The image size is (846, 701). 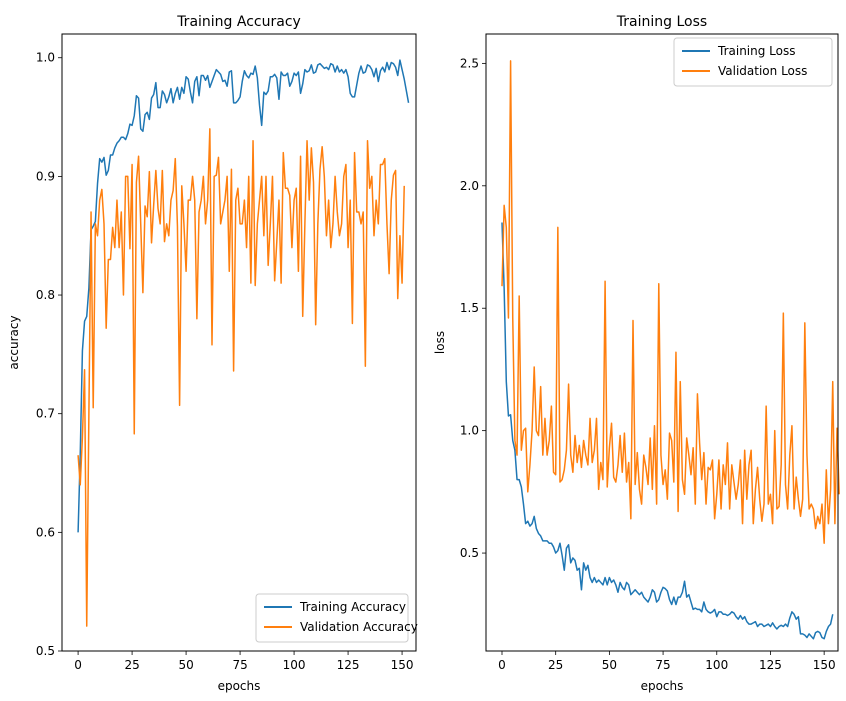 What do you see at coordinates (762, 71) in the screenshot?
I see `legend-label-validation-loss: Validation Loss` at bounding box center [762, 71].